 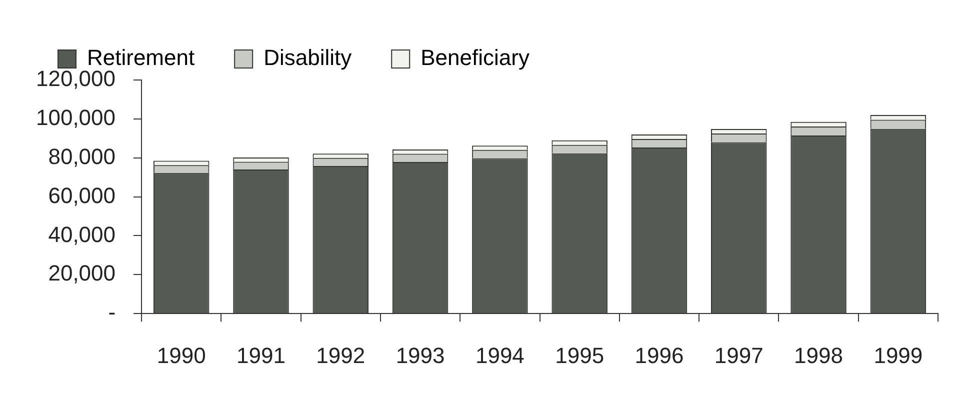 I want to click on x-tick-label: 1999, so click(x=898, y=355).